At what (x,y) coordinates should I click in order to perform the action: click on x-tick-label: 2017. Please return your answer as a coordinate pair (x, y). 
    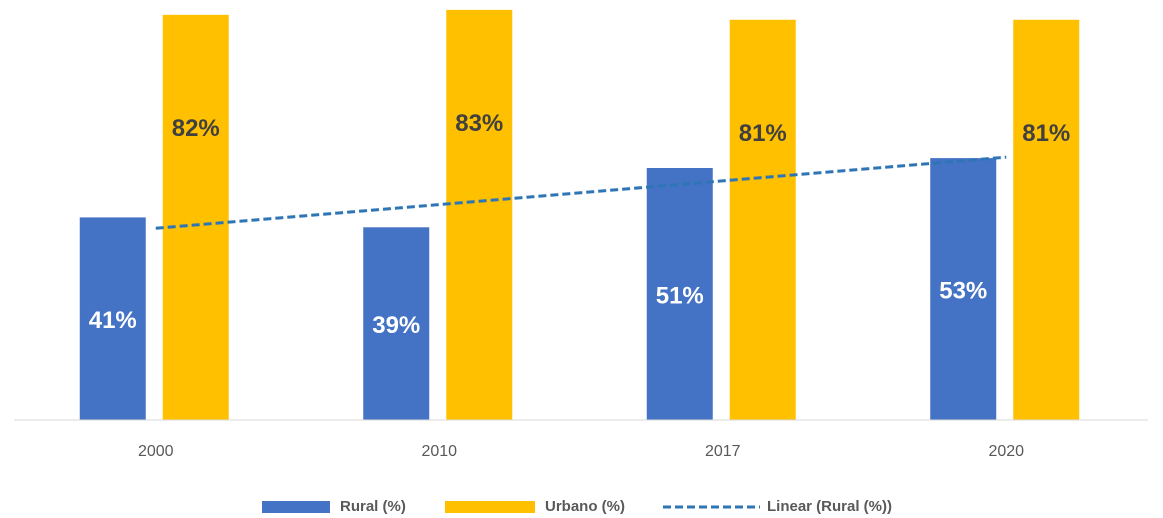
    Looking at the image, I should click on (723, 451).